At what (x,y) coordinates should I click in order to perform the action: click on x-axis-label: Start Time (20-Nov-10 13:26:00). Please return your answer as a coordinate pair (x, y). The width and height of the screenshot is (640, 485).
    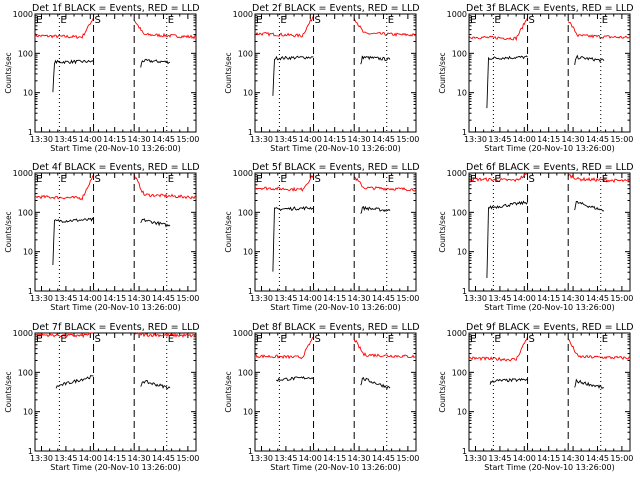
    Looking at the image, I should click on (549, 307).